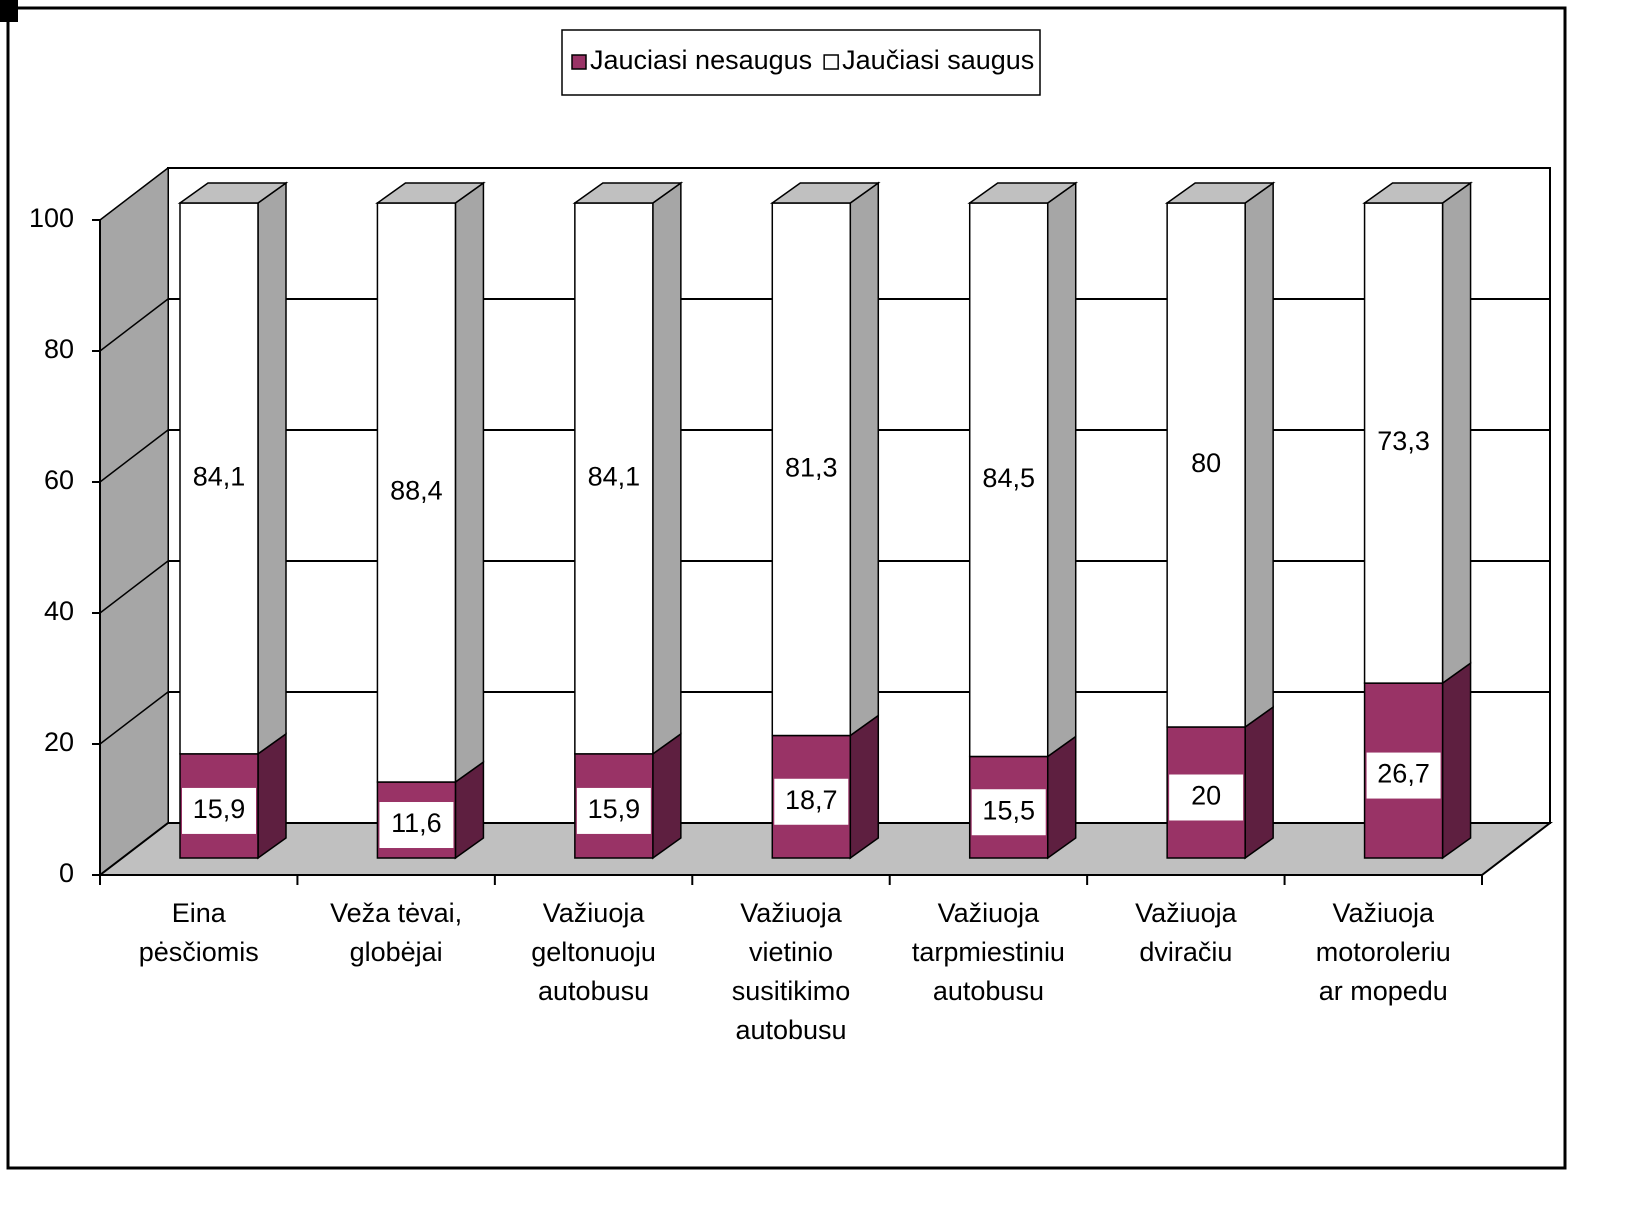 This screenshot has height=1215, width=1629. Describe the element at coordinates (701, 60) in the screenshot. I see `legend-label: Jauciasi nesaugus` at that location.